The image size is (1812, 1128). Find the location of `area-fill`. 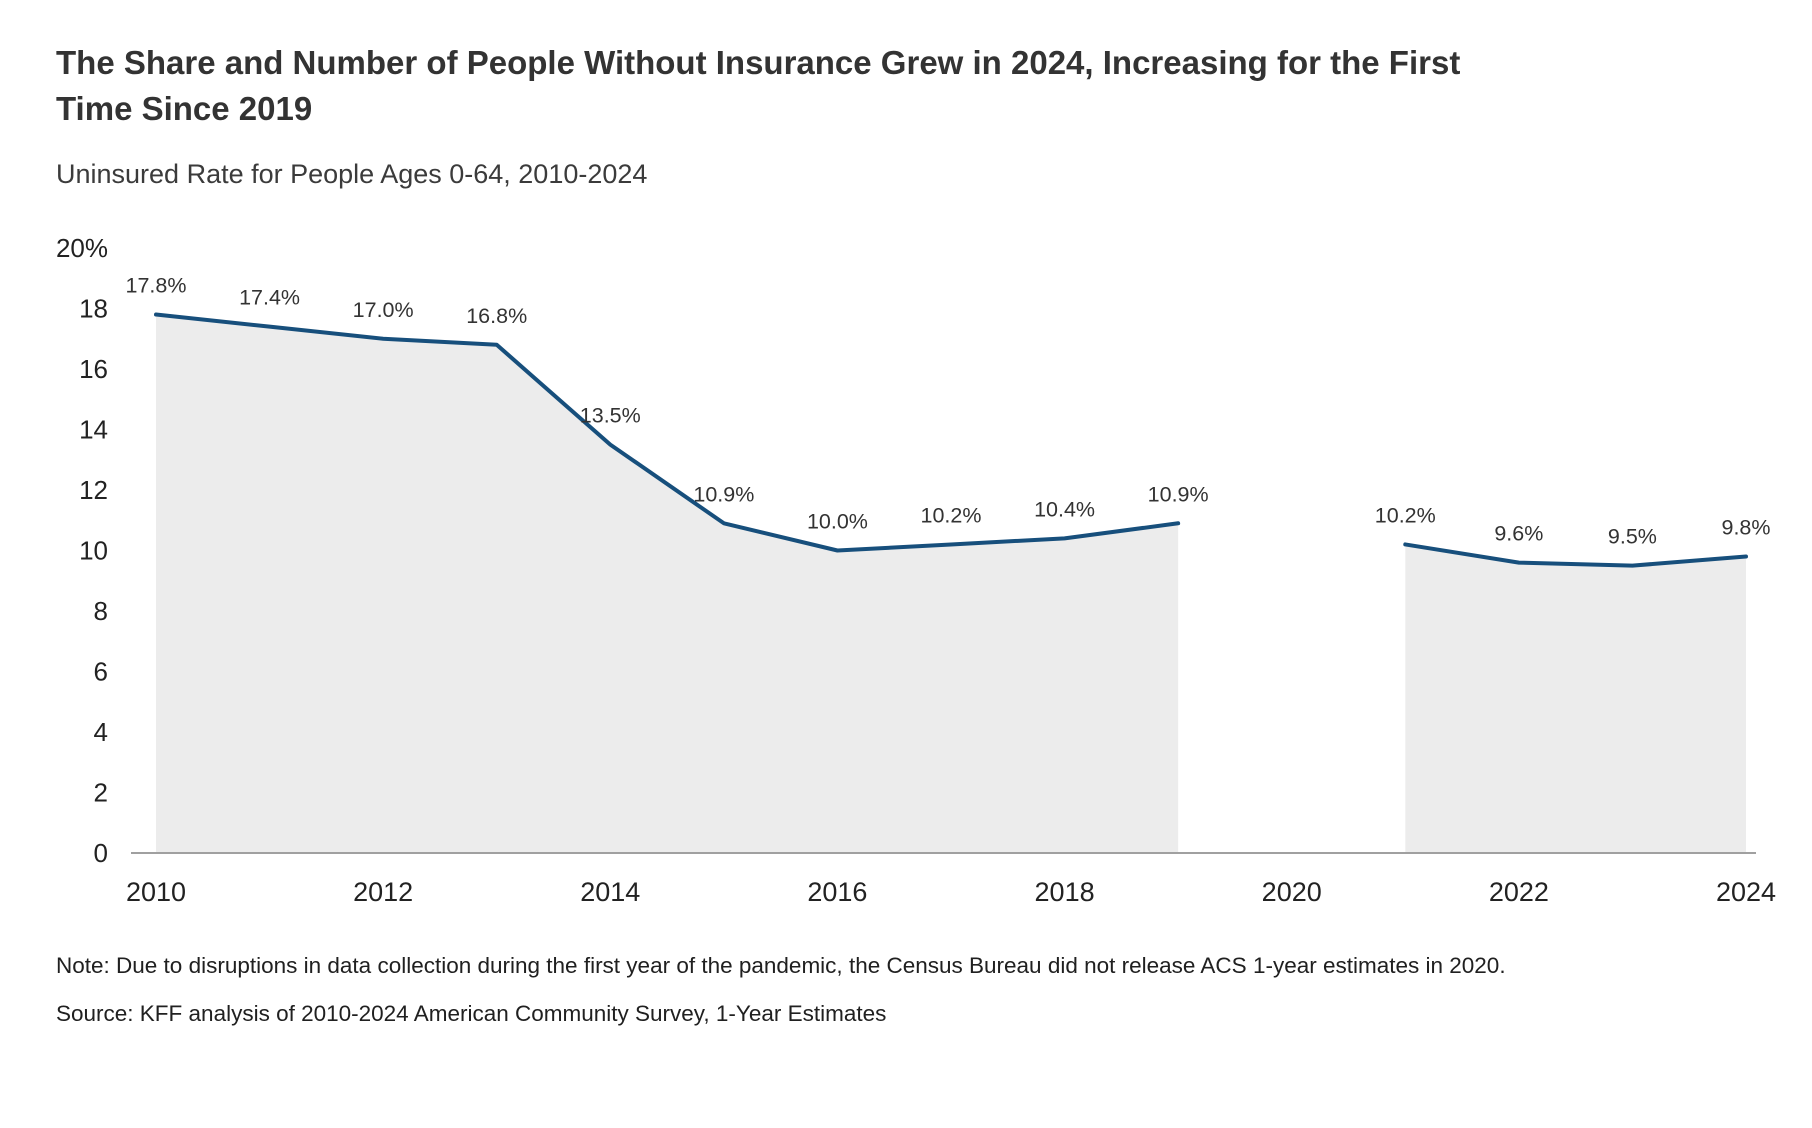

area-fill is located at coordinates (1575, 699).